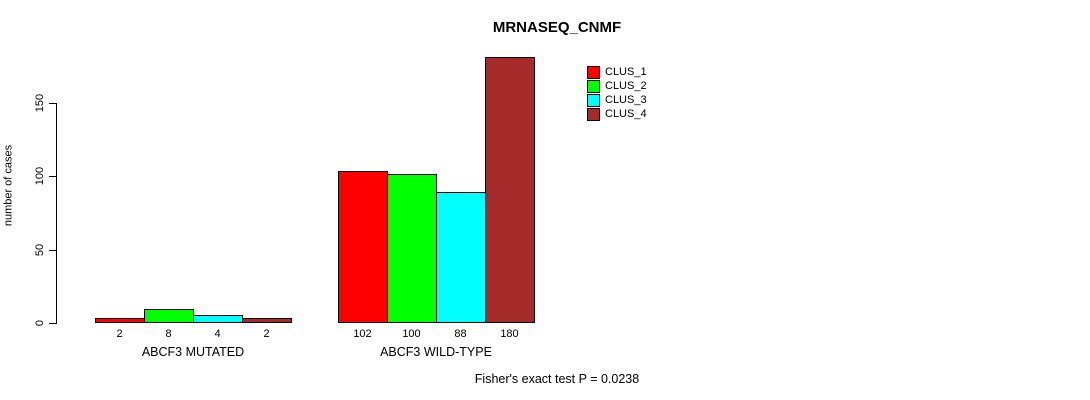 The image size is (1090, 400). I want to click on legend-row: CLUS_3, so click(617, 100).